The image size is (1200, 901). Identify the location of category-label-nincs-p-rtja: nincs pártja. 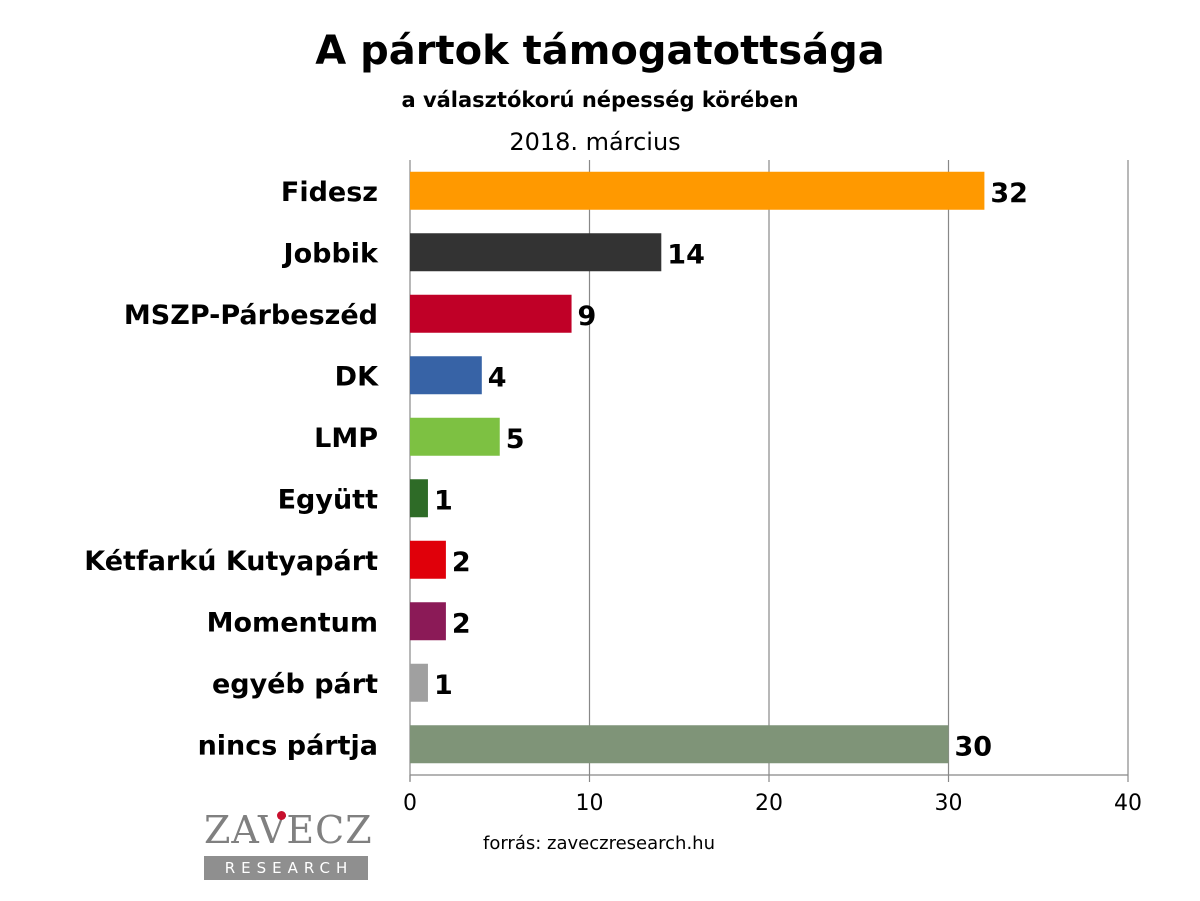
(288, 745).